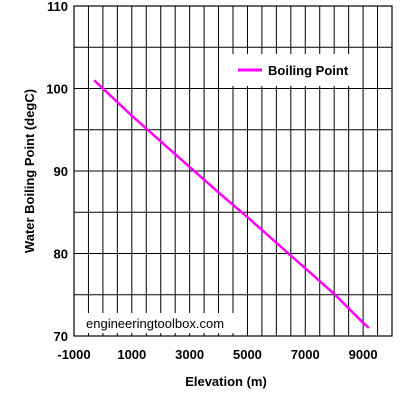 The height and width of the screenshot is (400, 414). What do you see at coordinates (305, 354) in the screenshot?
I see `x-tick-label: 7000` at bounding box center [305, 354].